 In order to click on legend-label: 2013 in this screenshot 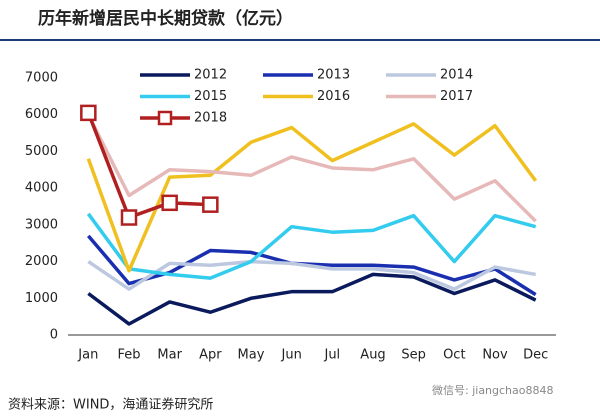, I will do `click(333, 75)`.